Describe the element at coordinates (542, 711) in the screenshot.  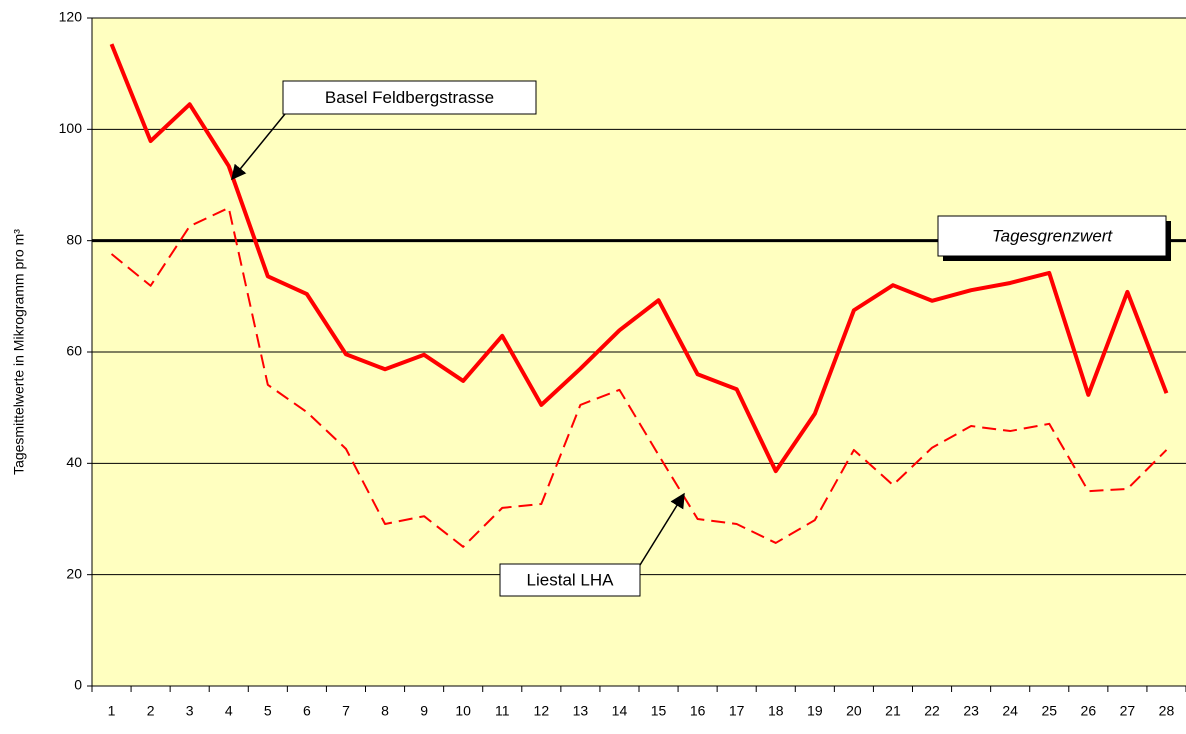
I see `x-tick-label: 12` at that location.